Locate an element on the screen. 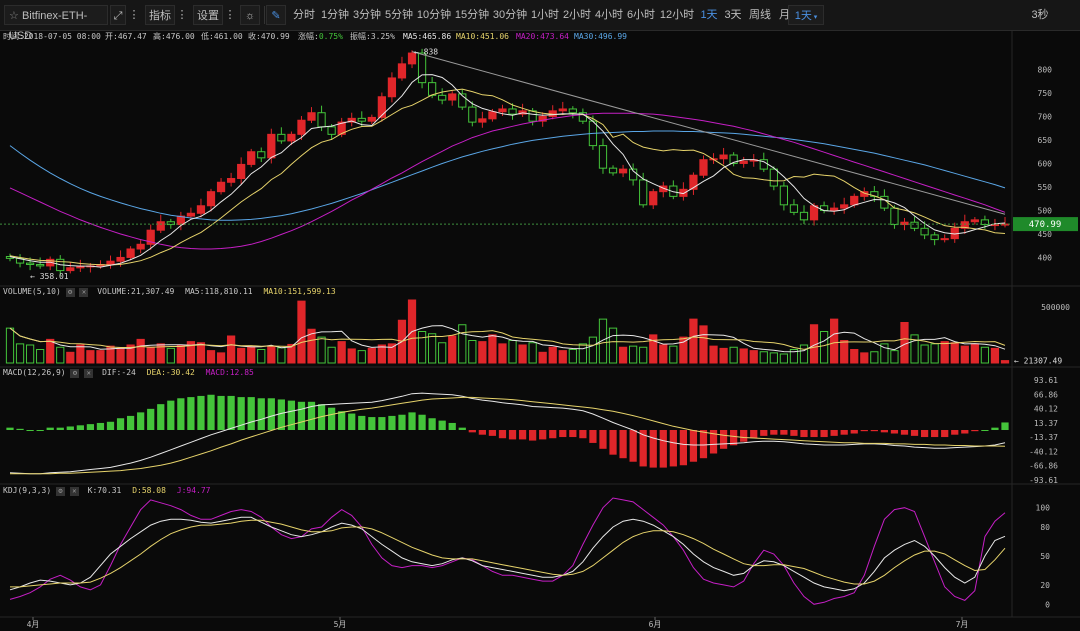  info-high: 高:476.00 is located at coordinates (174, 36).